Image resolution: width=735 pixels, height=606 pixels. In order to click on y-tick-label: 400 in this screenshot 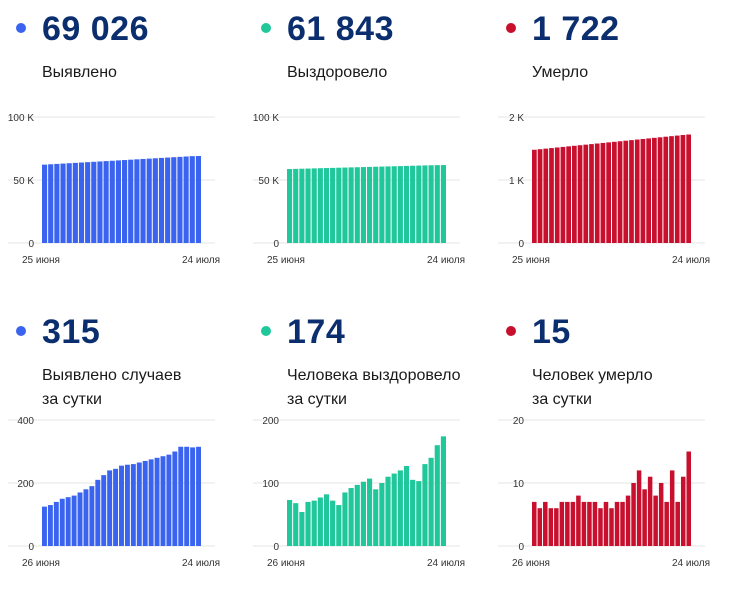, I will do `click(25, 421)`.